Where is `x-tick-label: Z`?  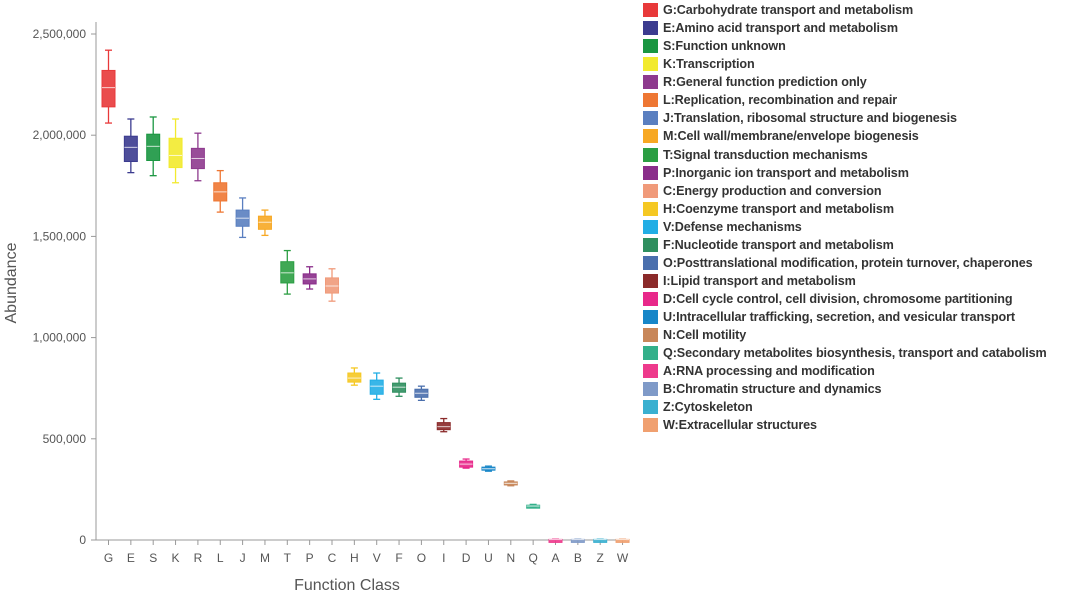
x-tick-label: Z is located at coordinates (600, 558).